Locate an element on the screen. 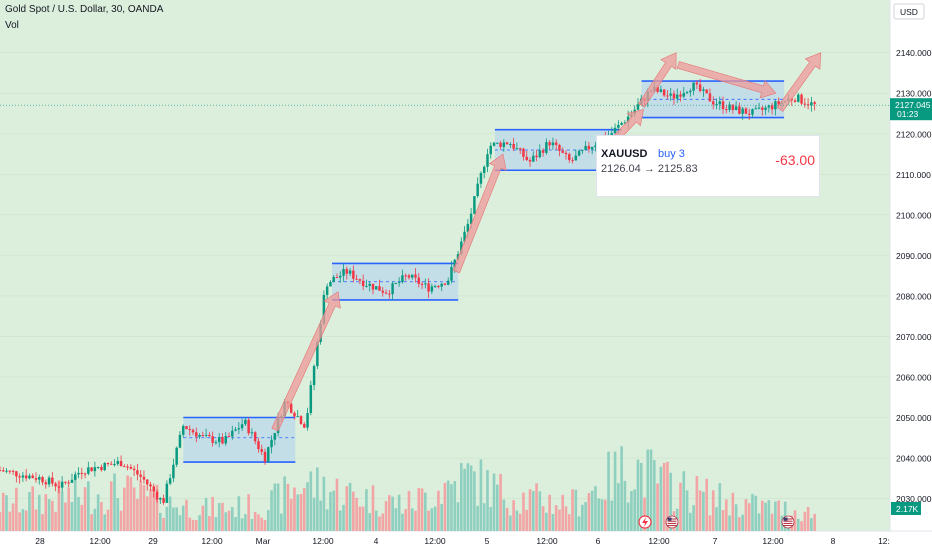 The height and width of the screenshot is (550, 932). time-tick-label: 12:00 is located at coordinates (547, 541).